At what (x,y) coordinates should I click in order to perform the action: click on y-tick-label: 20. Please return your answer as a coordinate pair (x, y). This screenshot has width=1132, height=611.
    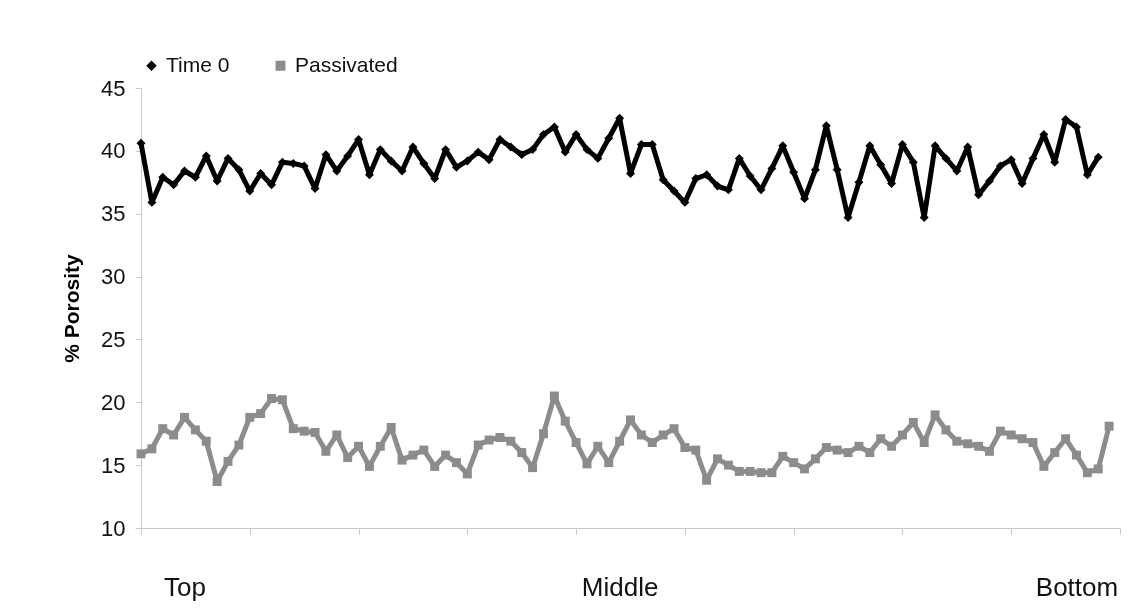
    Looking at the image, I should click on (113, 402).